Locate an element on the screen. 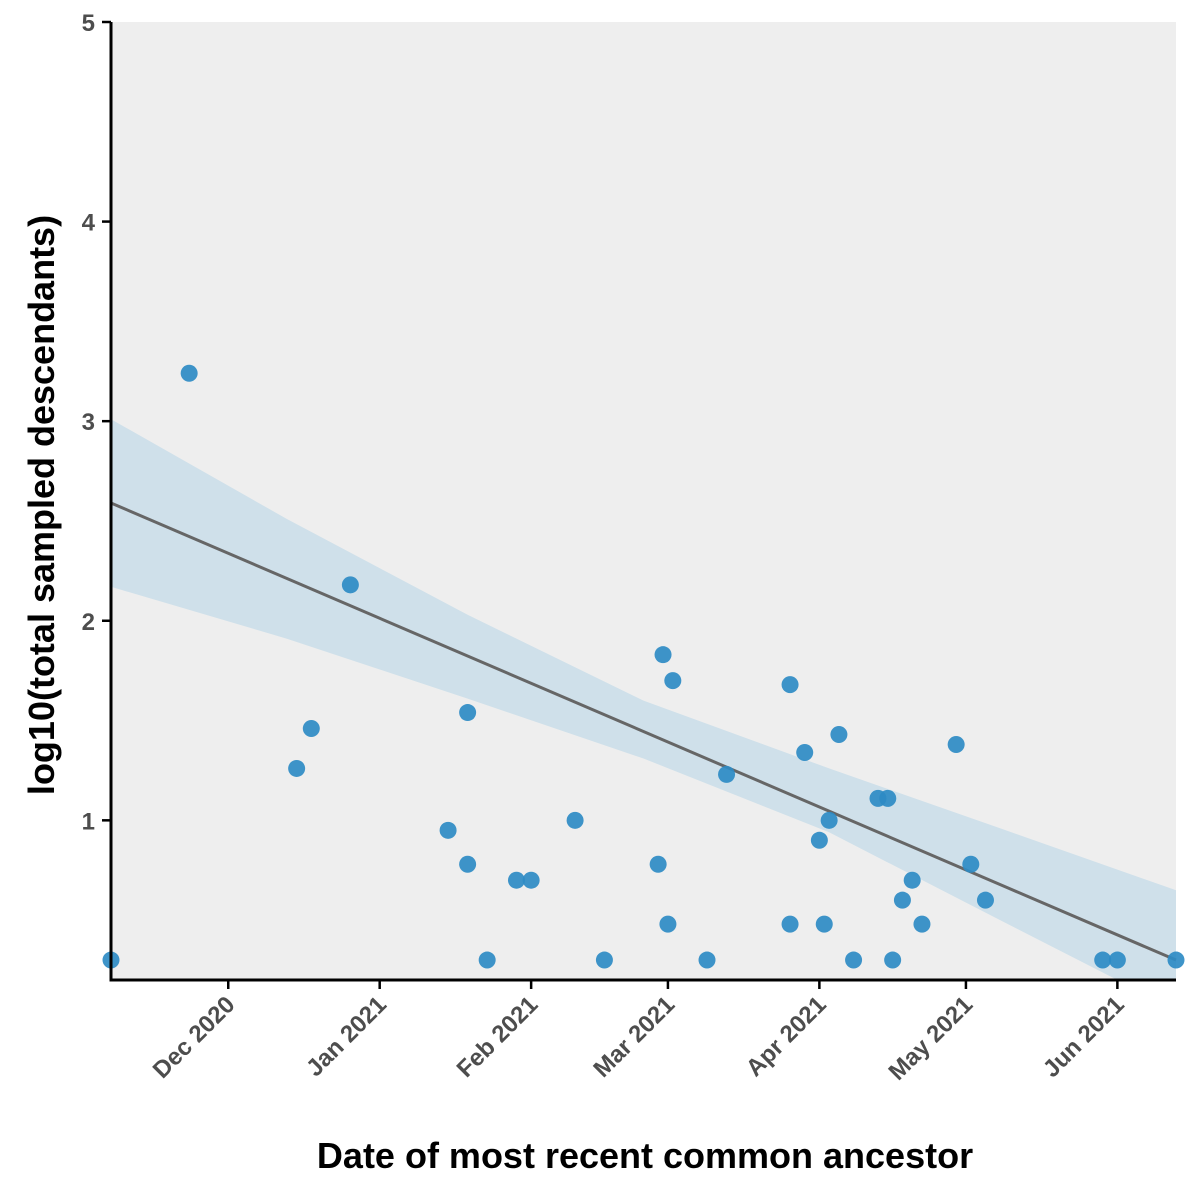 This screenshot has width=1200, height=1200. y-tick-label: 2 is located at coordinates (88, 622).